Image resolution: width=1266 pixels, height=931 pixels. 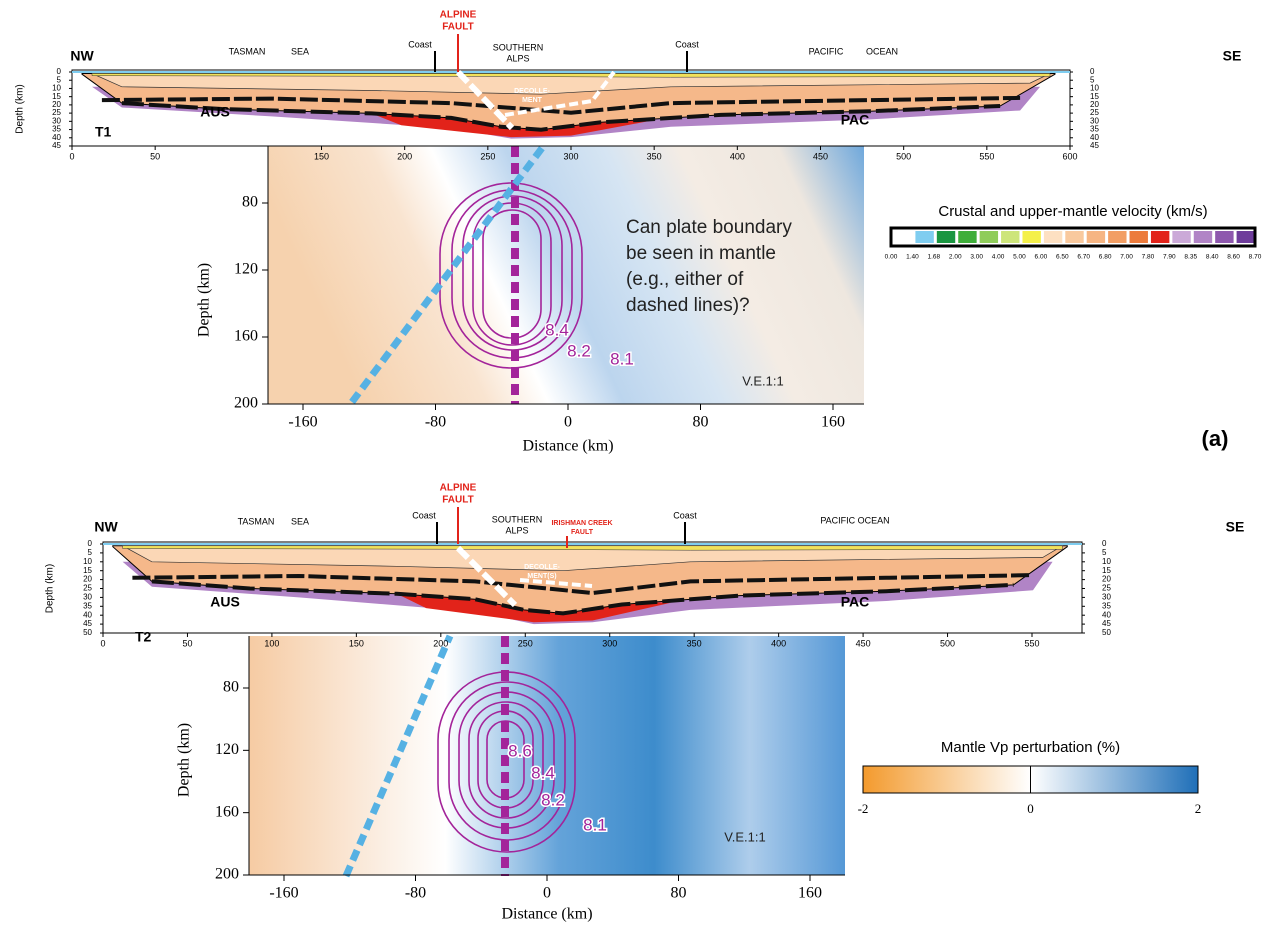 I want to click on depth-tick-label: 20, so click(x=56, y=104).